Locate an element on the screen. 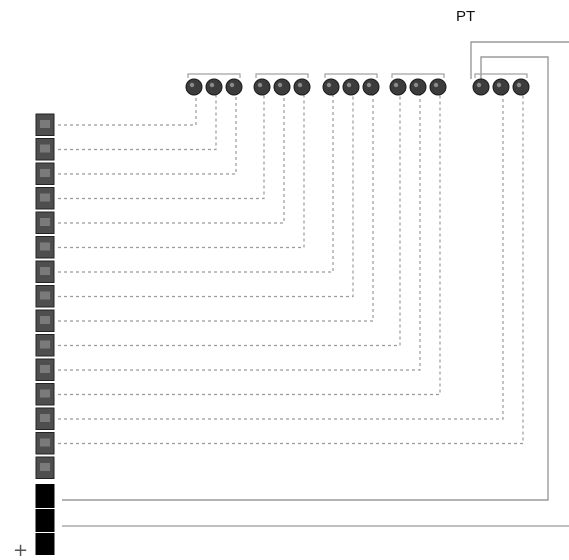 The image size is (569, 560). terminal-row is located at coordinates (357, 87).